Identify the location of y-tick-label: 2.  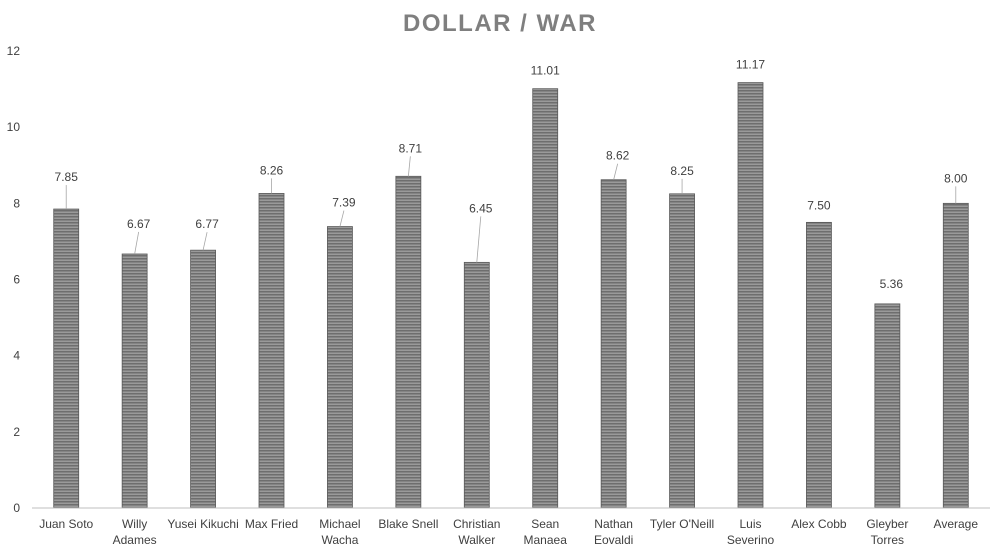
(16, 432).